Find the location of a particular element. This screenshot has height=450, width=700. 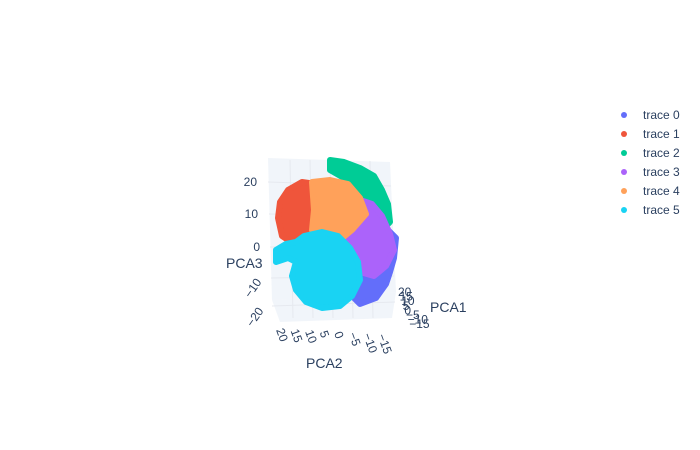

legend-item: trace 1 is located at coordinates (650, 134).